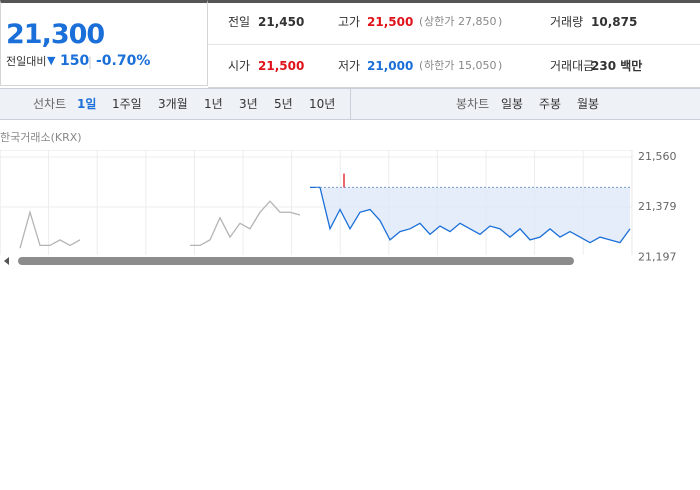 This screenshot has height=490, width=700. I want to click on tab-divider, so click(350, 104).